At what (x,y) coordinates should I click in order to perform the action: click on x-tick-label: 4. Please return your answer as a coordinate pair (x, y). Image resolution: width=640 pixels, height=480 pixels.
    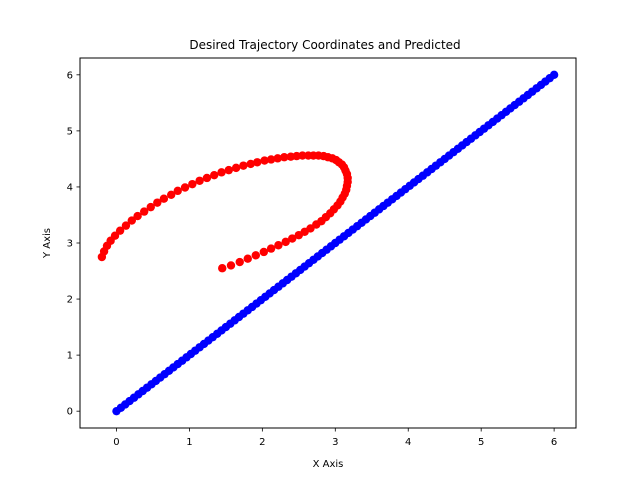
    Looking at the image, I should click on (408, 442).